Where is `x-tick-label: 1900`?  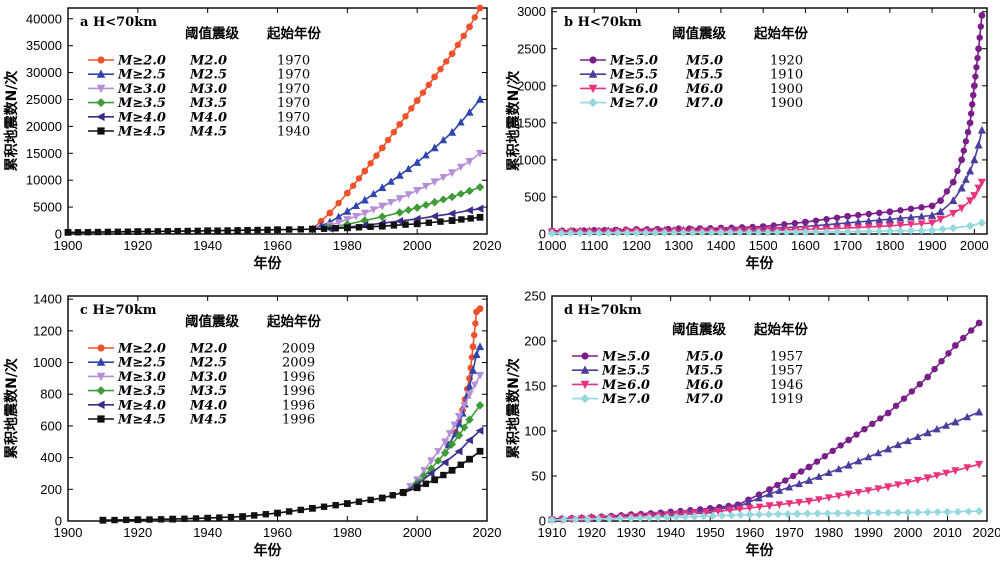
x-tick-label: 1900 is located at coordinates (932, 245).